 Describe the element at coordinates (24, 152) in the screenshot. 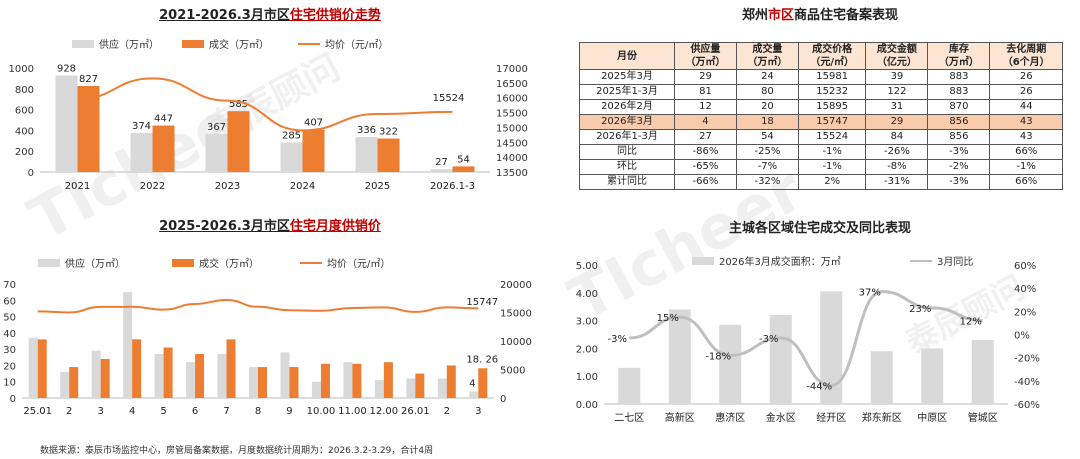

I see `y-left-tick-label: 200` at that location.